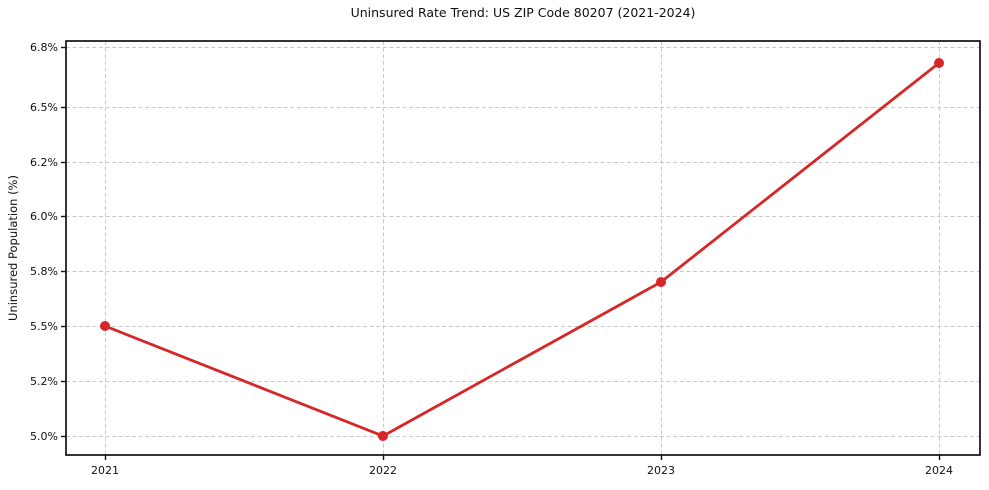 The image size is (989, 490). What do you see at coordinates (44, 271) in the screenshot?
I see `y-tick-label: 5.8%` at bounding box center [44, 271].